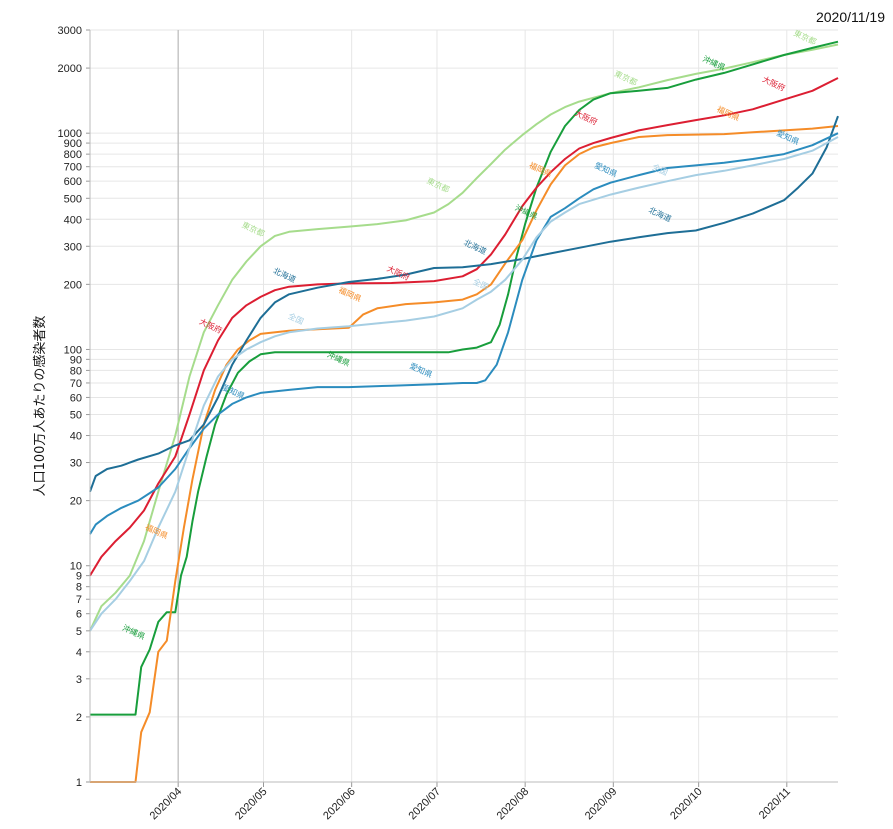 The image size is (893, 829). Describe the element at coordinates (601, 804) in the screenshot. I see `x-tick-label: 2020/09` at that location.